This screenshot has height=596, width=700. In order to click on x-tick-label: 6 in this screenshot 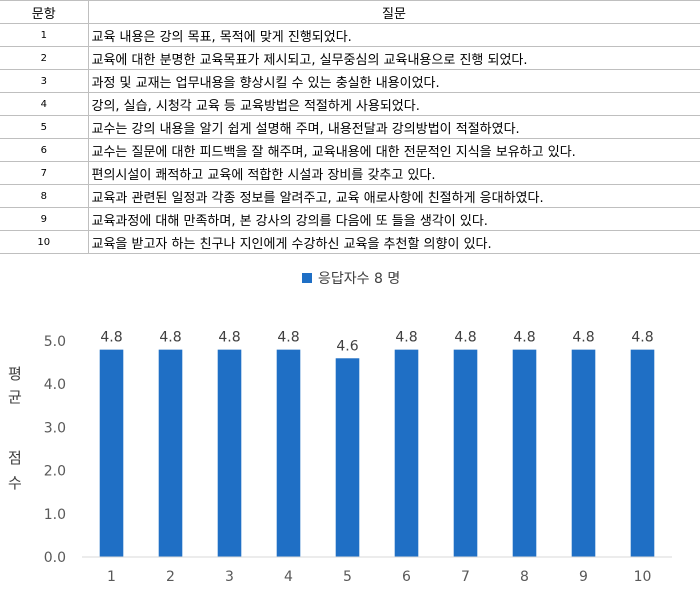, I will do `click(406, 577)`.